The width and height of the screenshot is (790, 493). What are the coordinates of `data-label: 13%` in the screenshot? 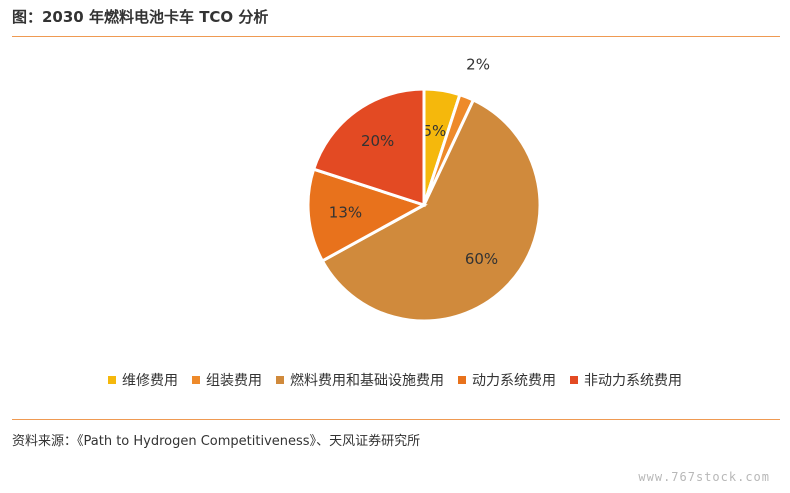 It's located at (345, 212).